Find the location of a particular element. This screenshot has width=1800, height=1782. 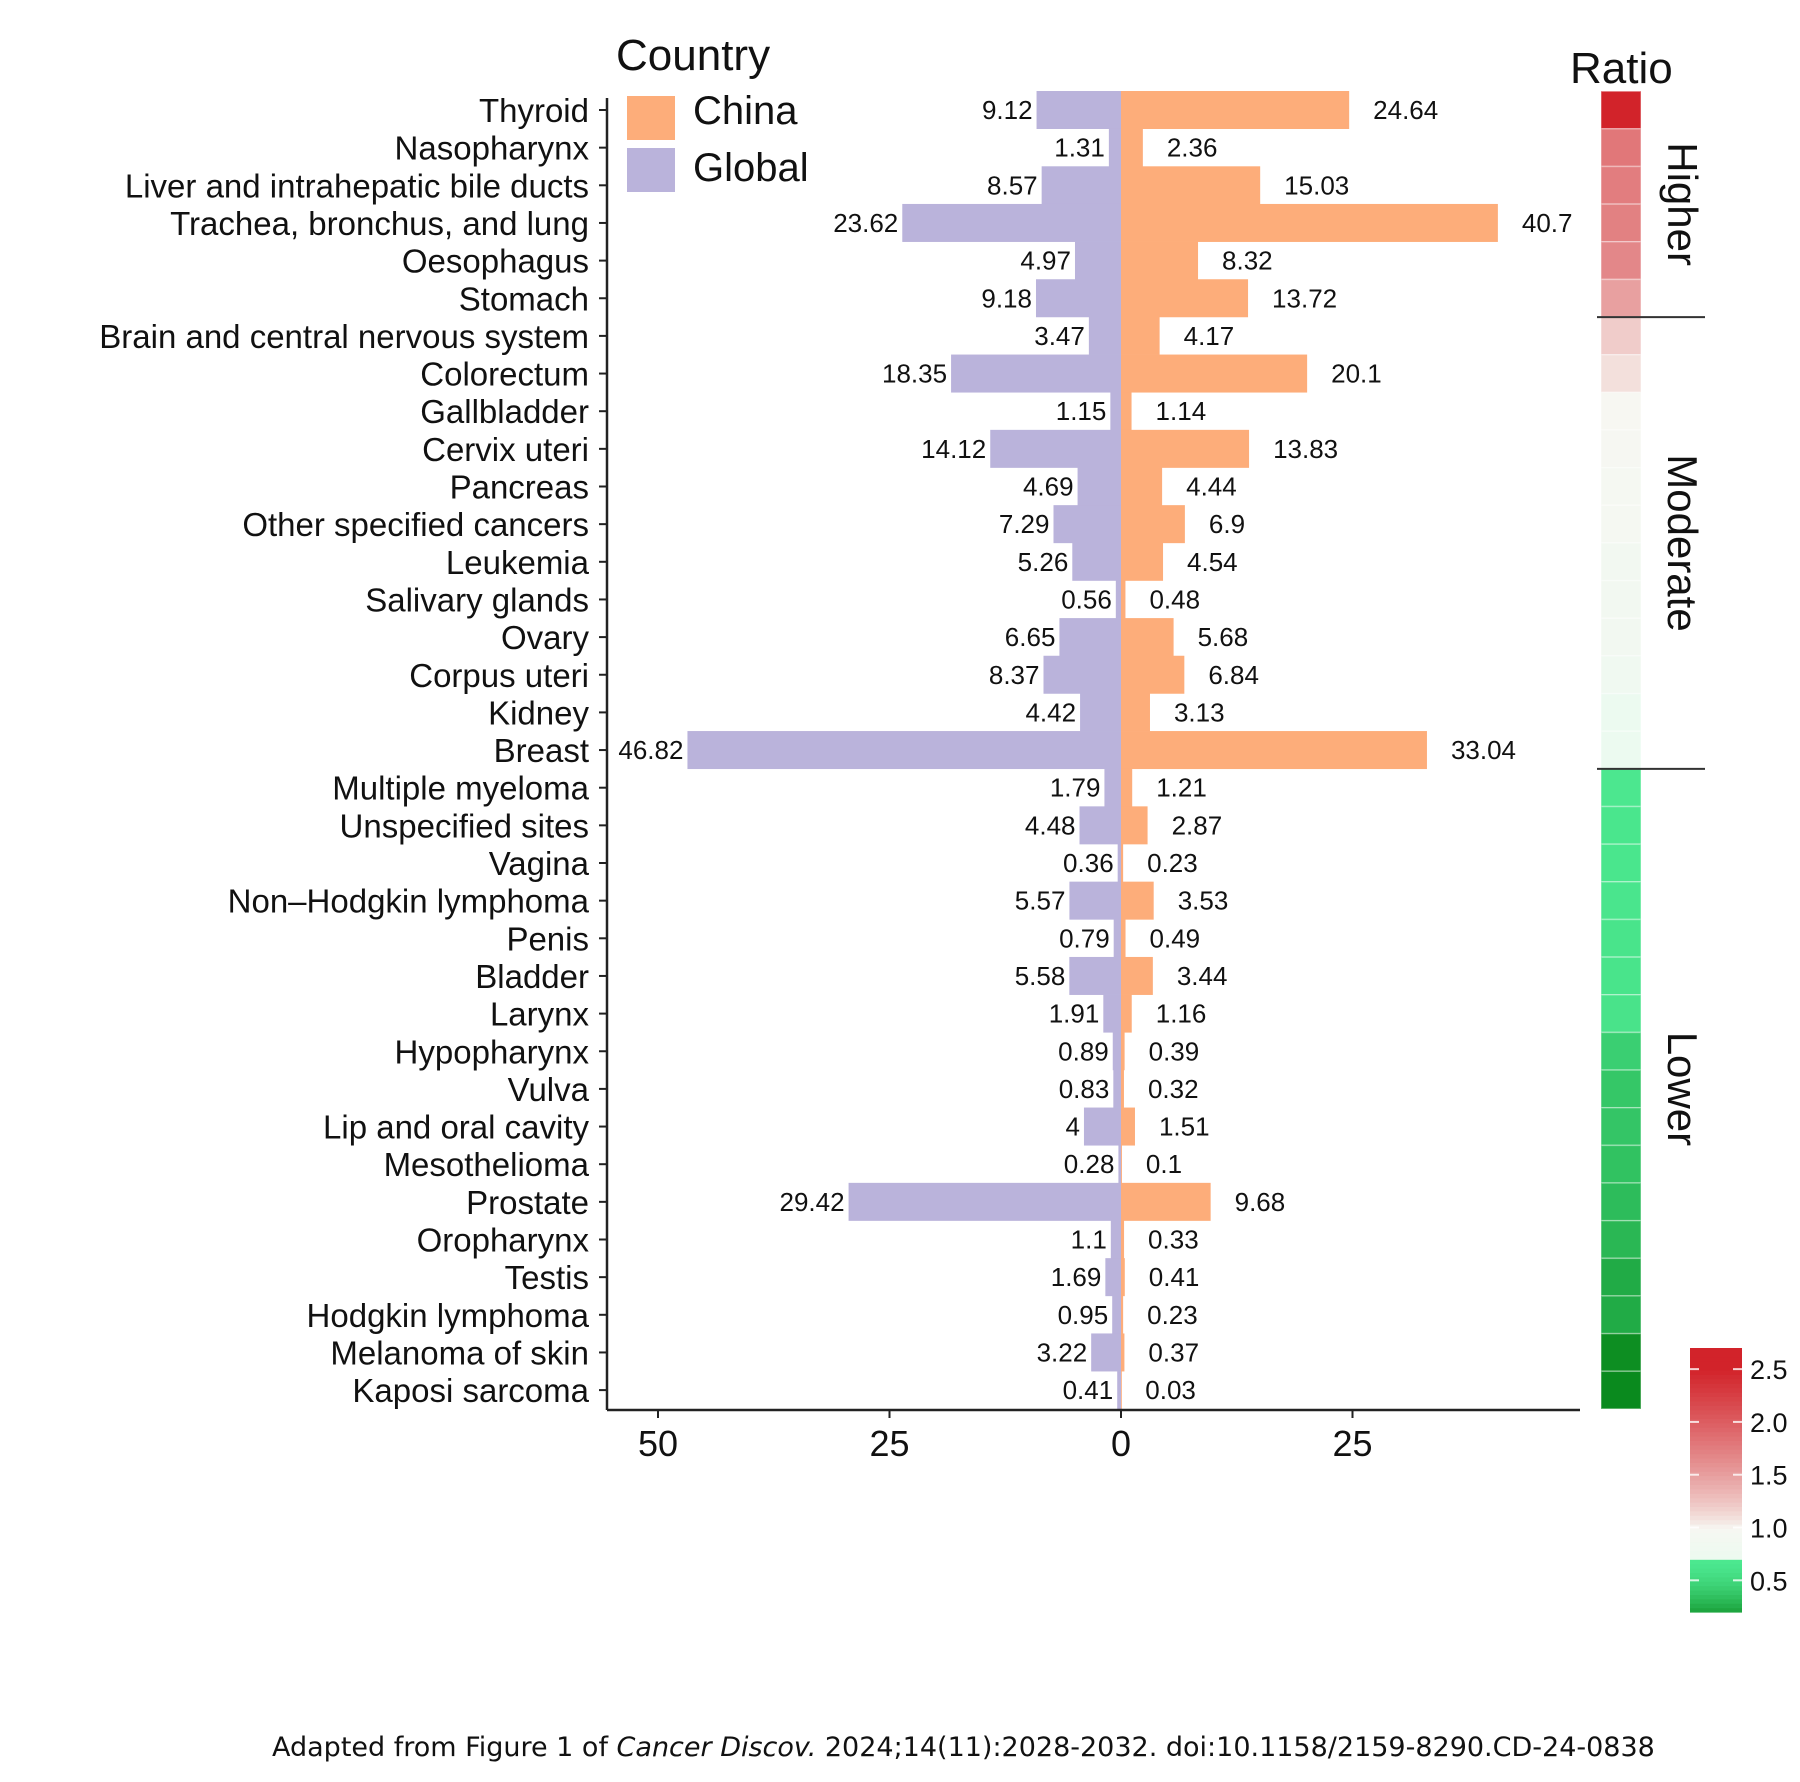

value-label-china: 3.44 is located at coordinates (1202, 976).